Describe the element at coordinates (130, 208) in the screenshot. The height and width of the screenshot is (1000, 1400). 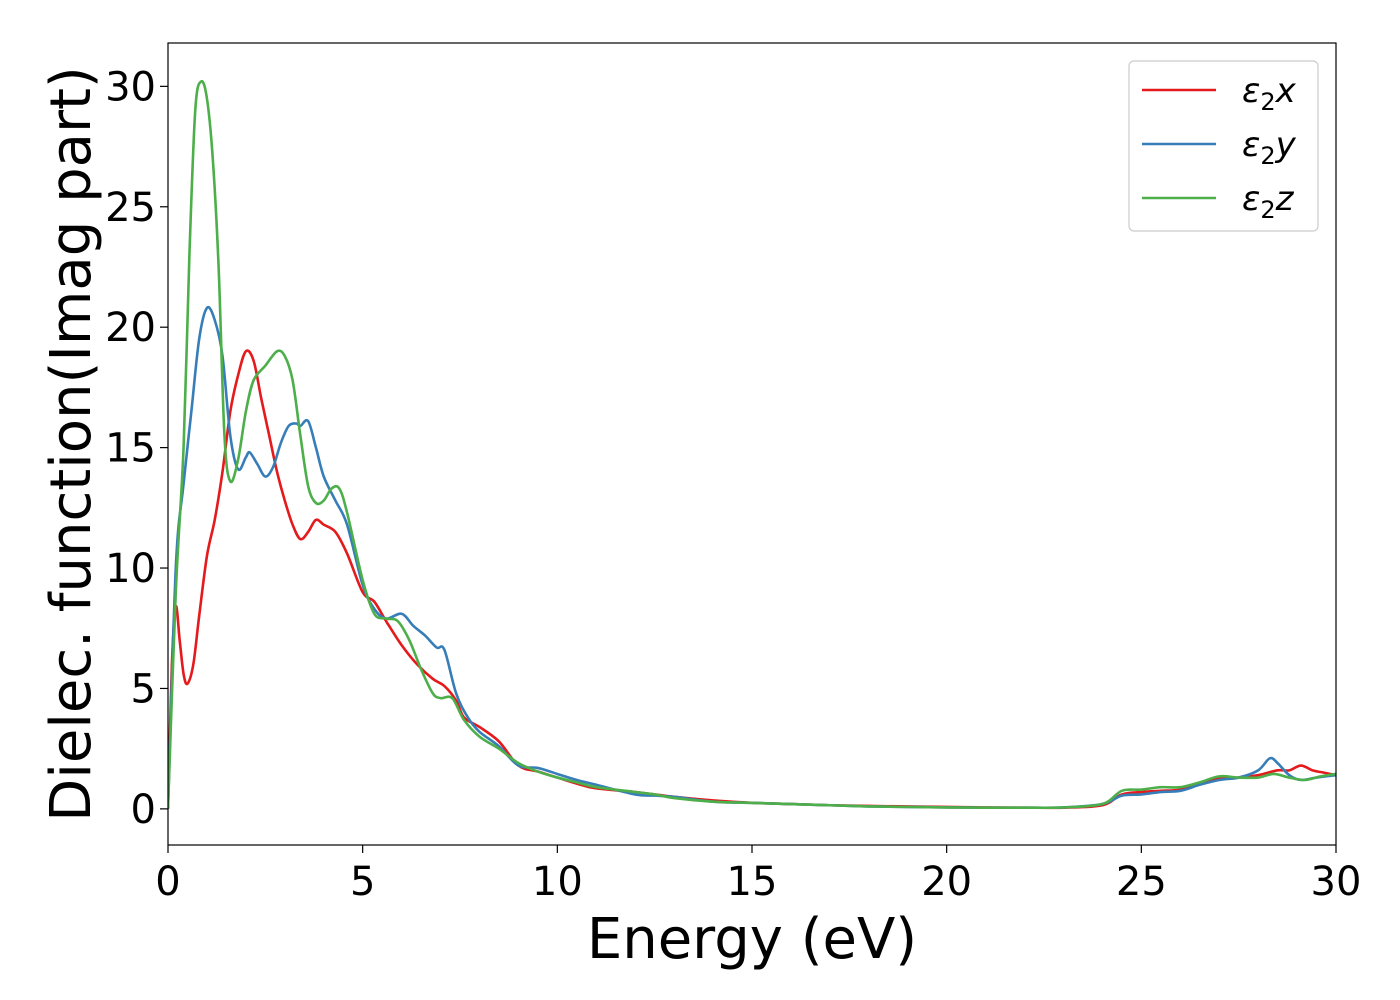
I see `y-tick-label: 25` at that location.